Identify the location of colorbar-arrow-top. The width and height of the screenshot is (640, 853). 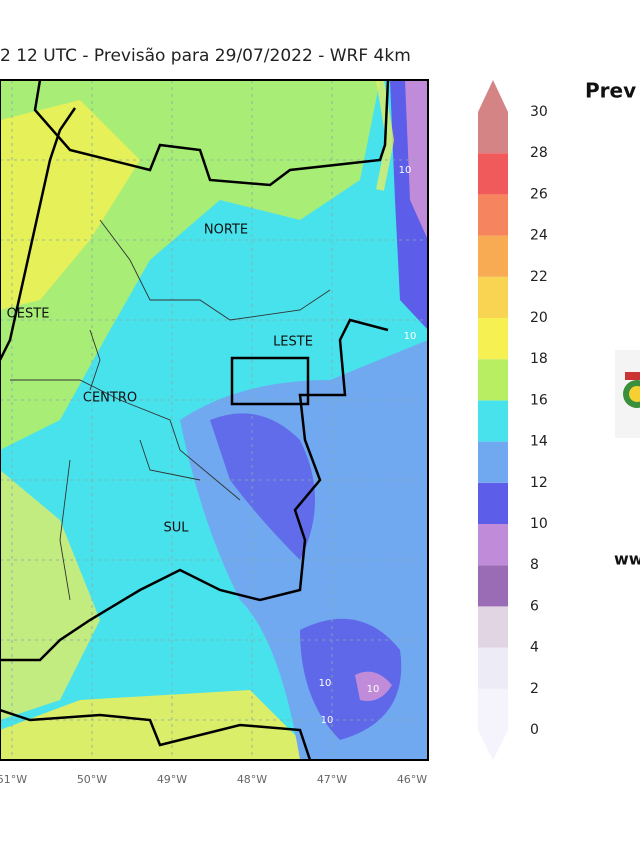
(493, 96).